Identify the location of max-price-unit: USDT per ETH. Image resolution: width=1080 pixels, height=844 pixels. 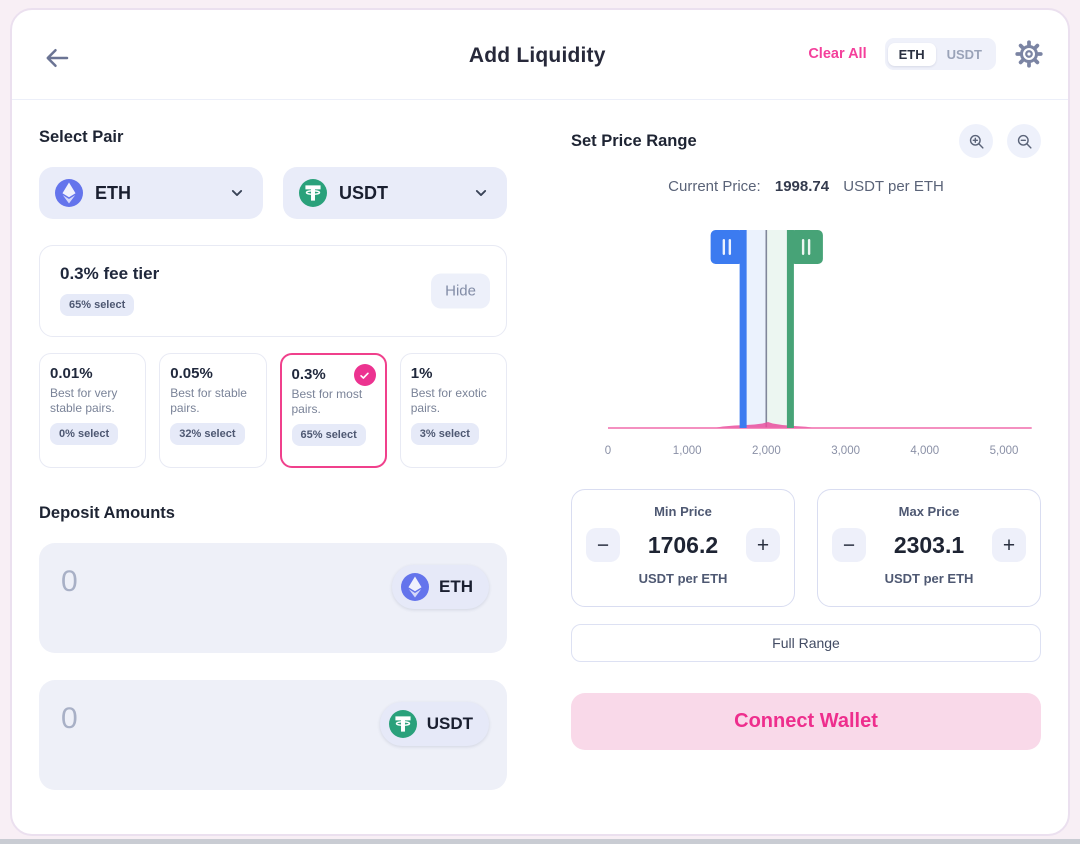
(929, 578).